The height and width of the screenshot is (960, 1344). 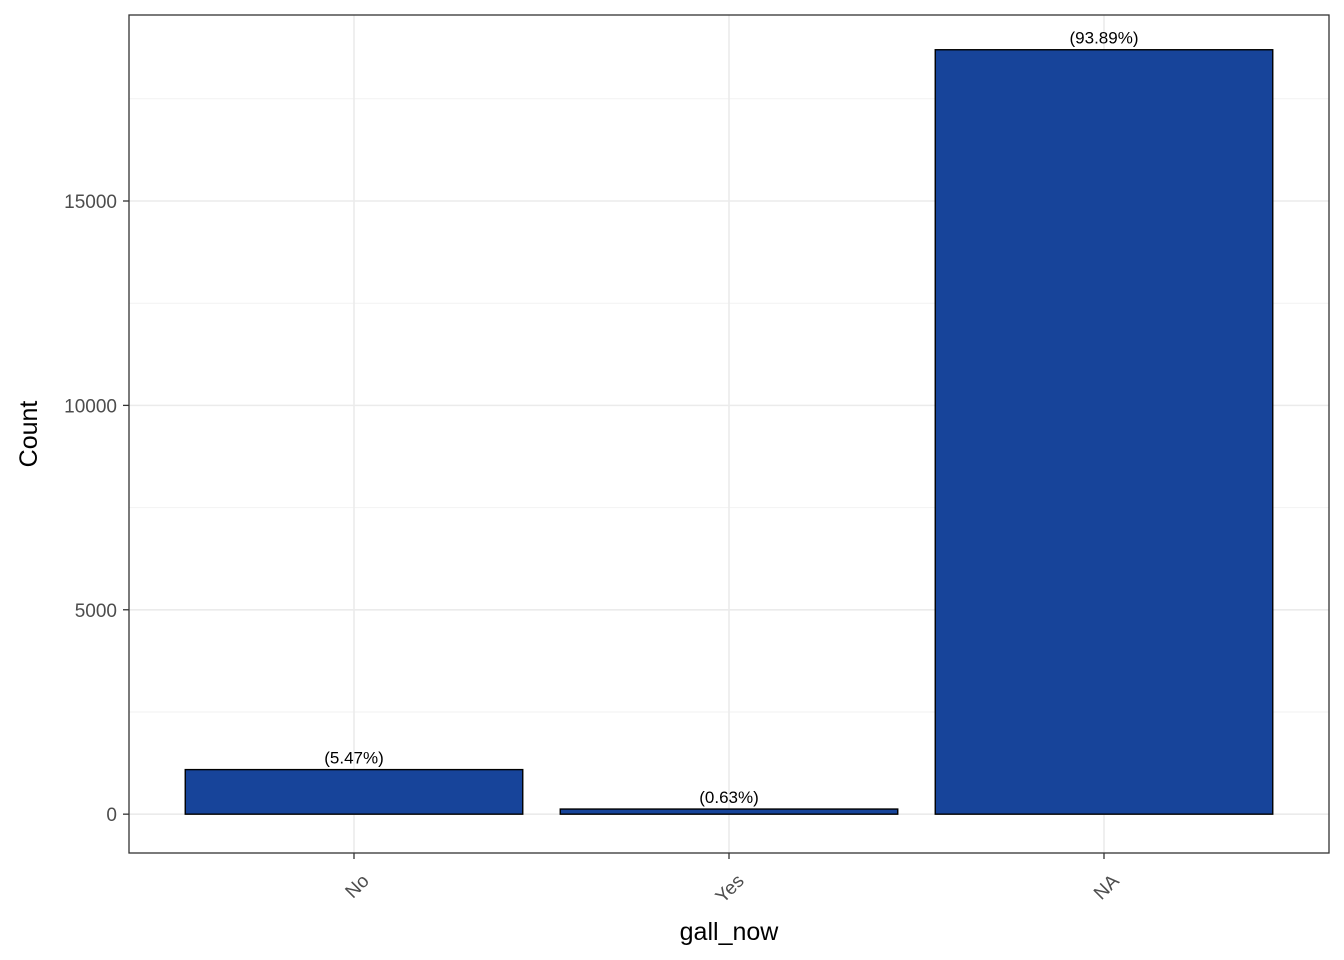 I want to click on x-axis-title: gall_now, so click(x=730, y=932).